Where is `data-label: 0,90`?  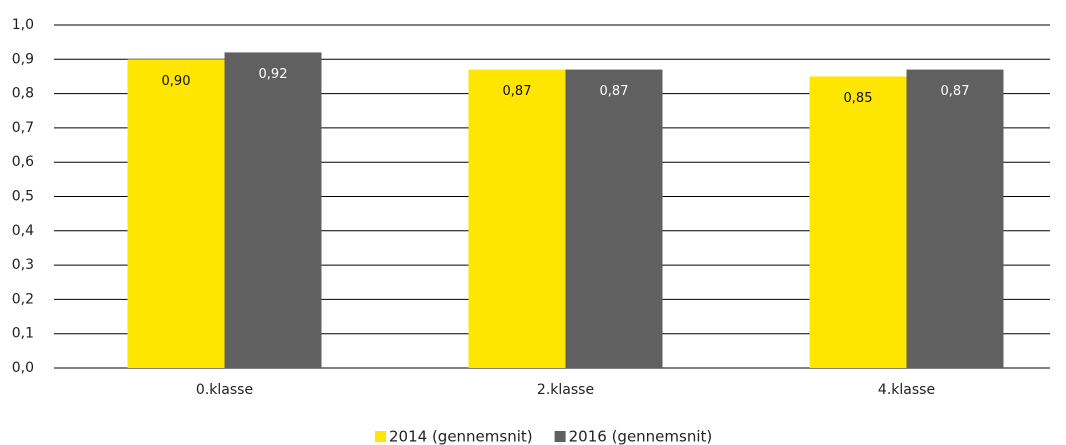 data-label: 0,90 is located at coordinates (176, 81).